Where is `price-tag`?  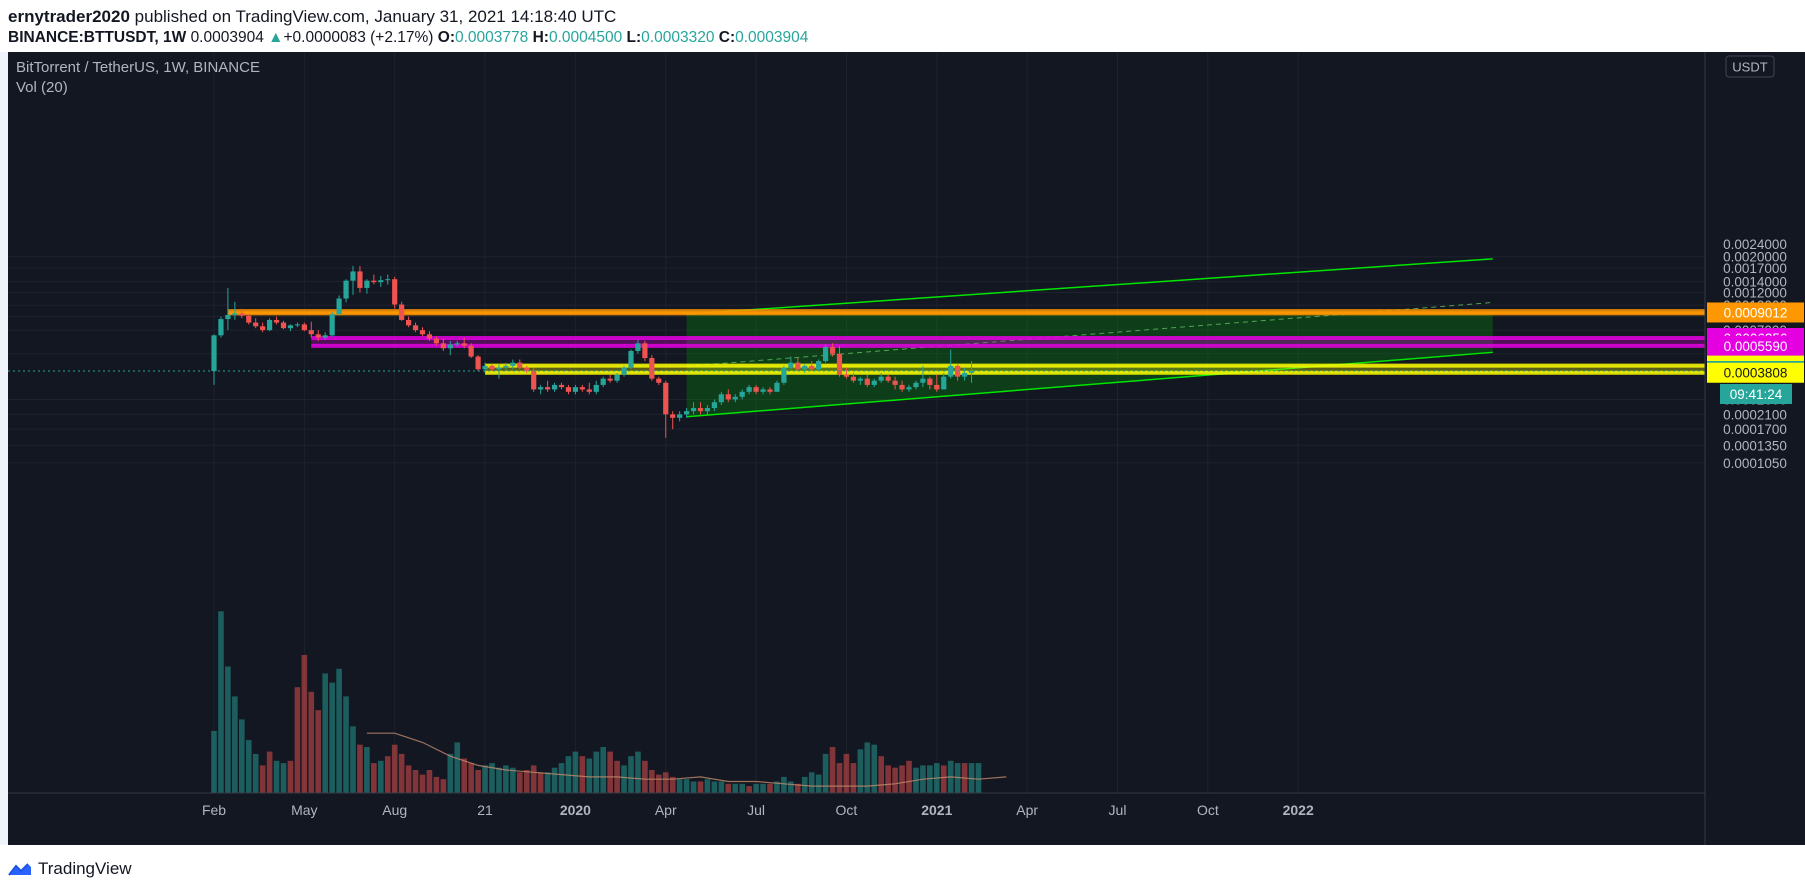
price-tag is located at coordinates (1755, 345).